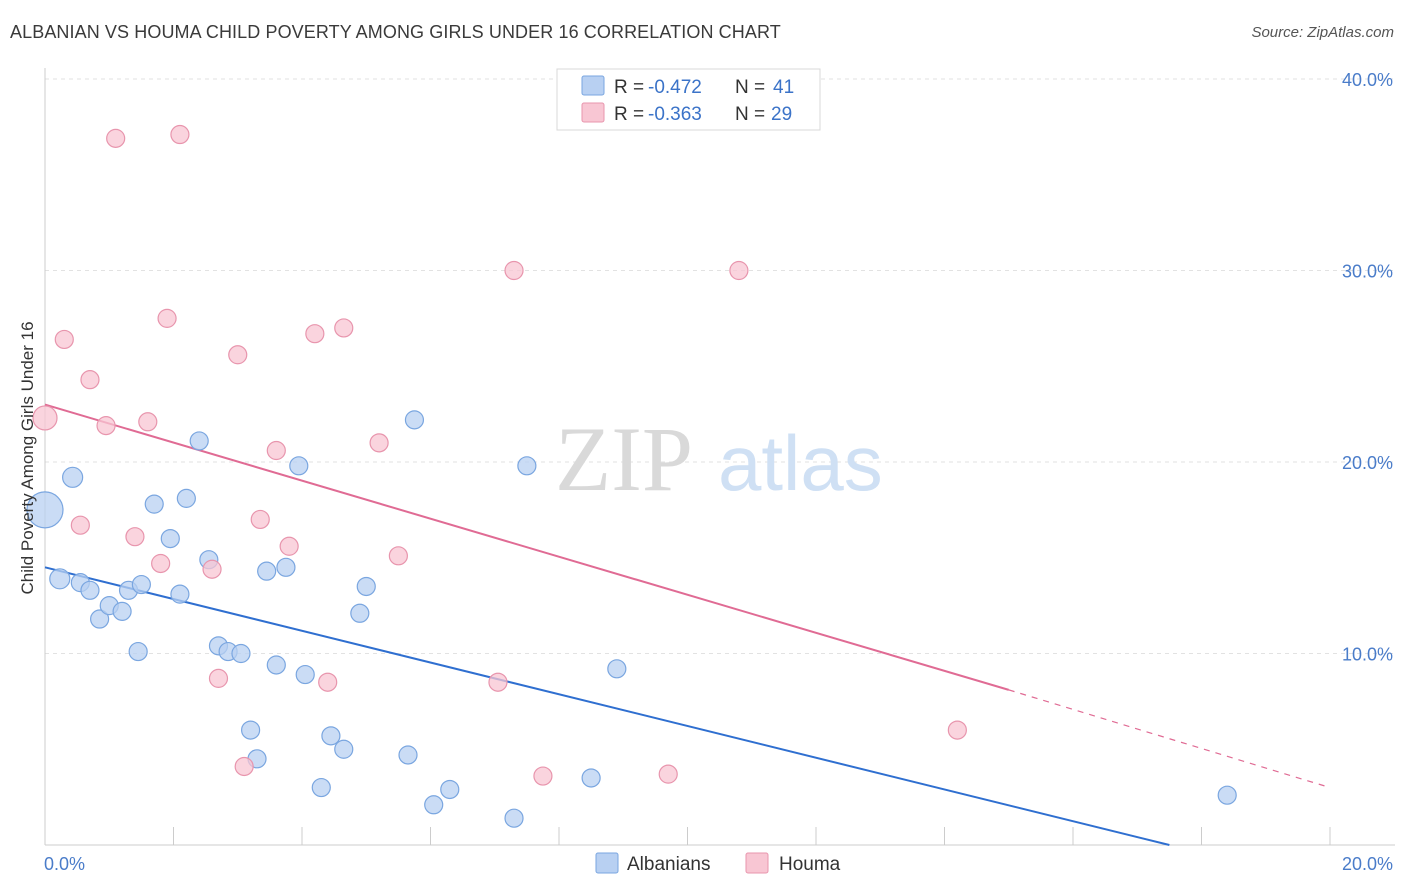 The height and width of the screenshot is (892, 1406). I want to click on x-tick-label: 20.0%, so click(1367, 864).